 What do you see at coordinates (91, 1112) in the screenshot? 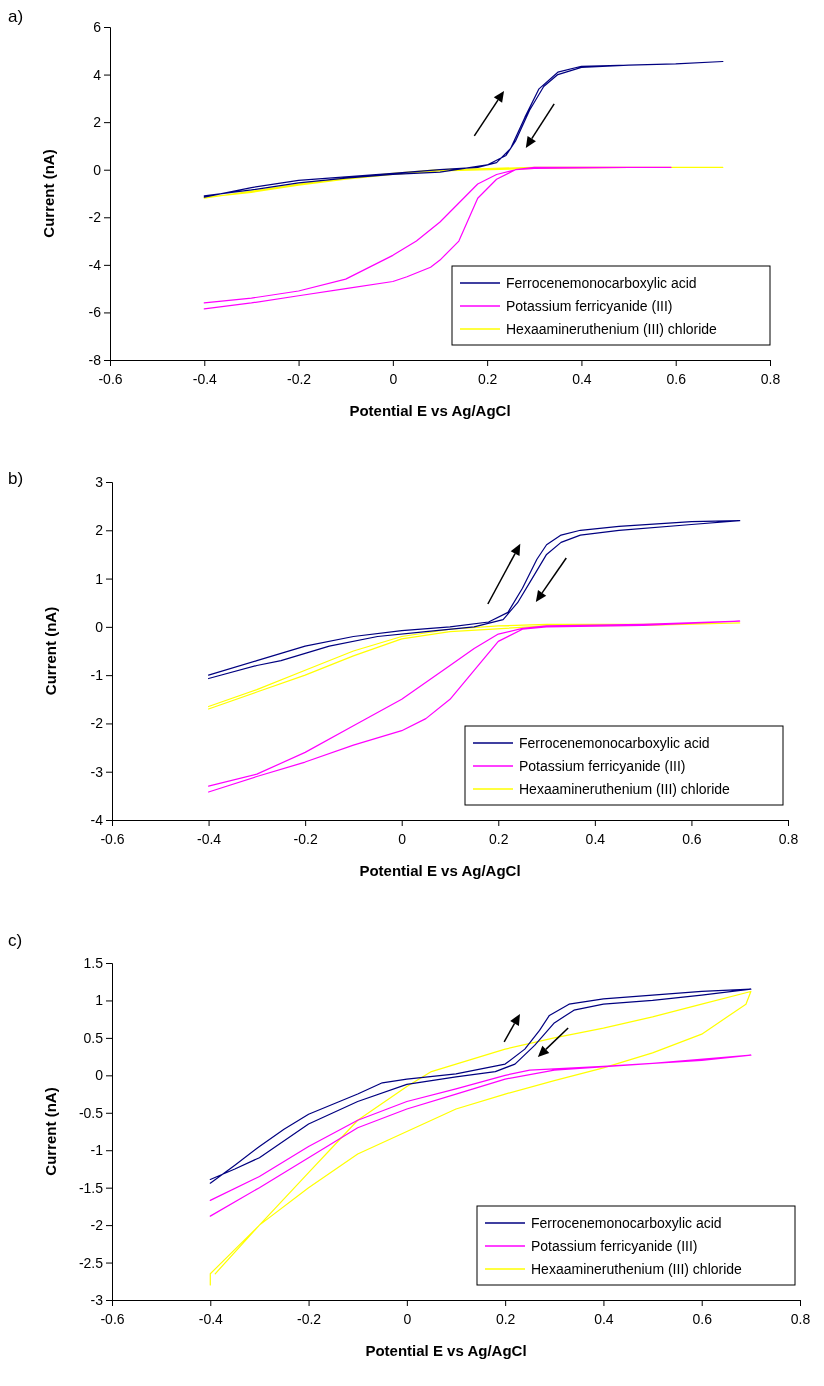
I see `y-tick-label: -0.5` at bounding box center [91, 1112].